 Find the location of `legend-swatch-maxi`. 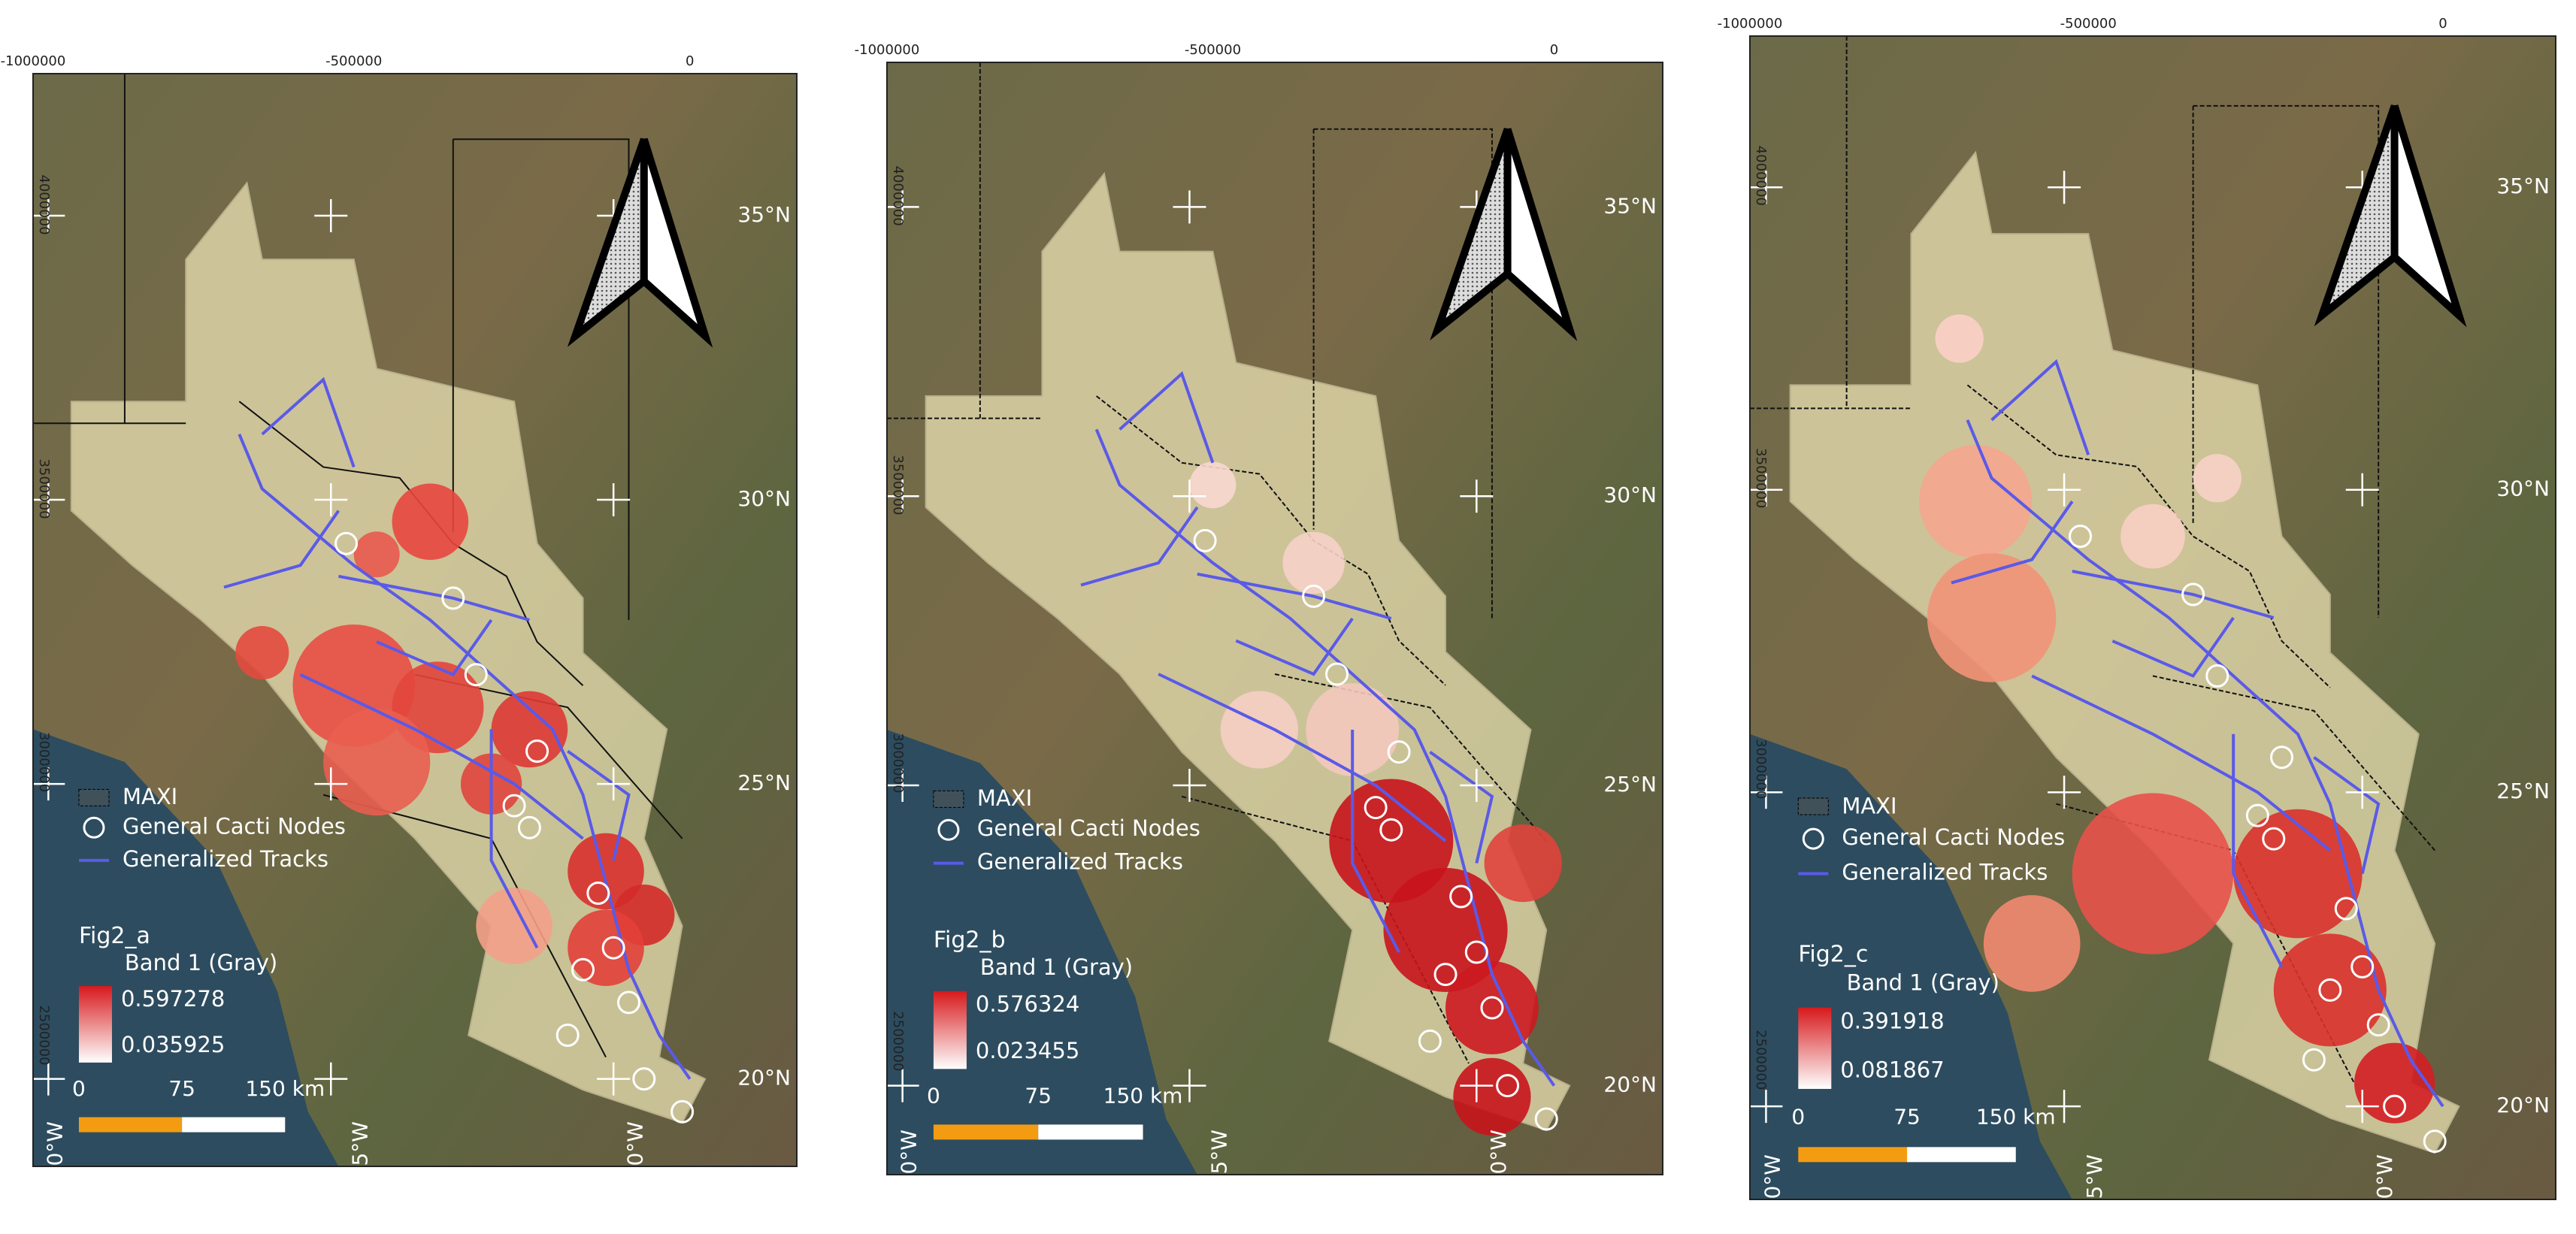

legend-swatch-maxi is located at coordinates (1813, 806).